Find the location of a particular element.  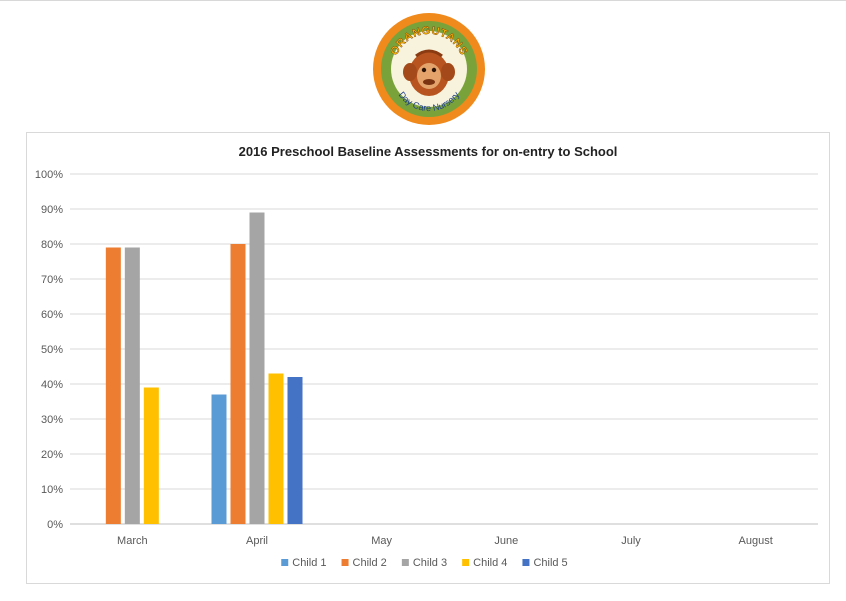

x-tick-label: May is located at coordinates (381, 541).